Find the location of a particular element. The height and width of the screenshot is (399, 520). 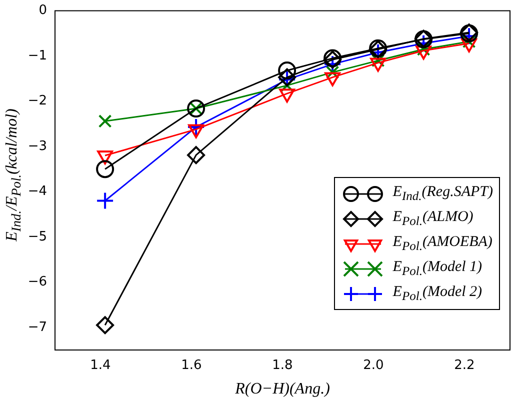

x-tick-label: 1.8 is located at coordinates (282, 366).